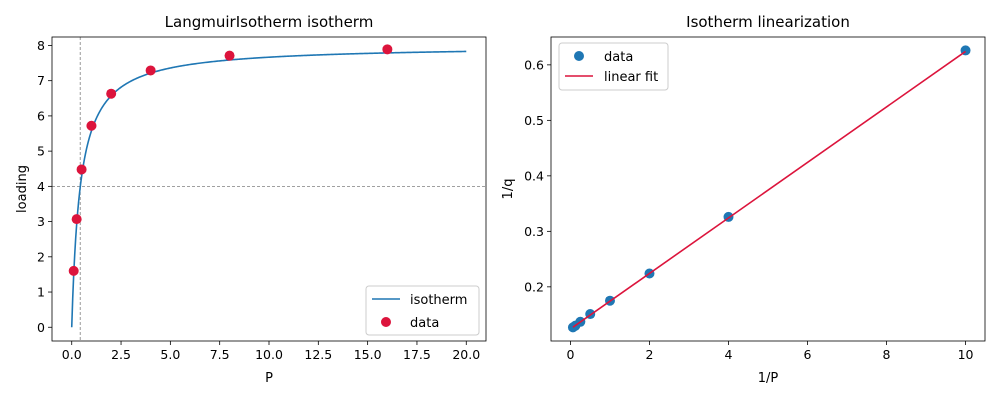 The image size is (1000, 400). Describe the element at coordinates (41, 80) in the screenshot. I see `left-y-tick-label: 7` at that location.